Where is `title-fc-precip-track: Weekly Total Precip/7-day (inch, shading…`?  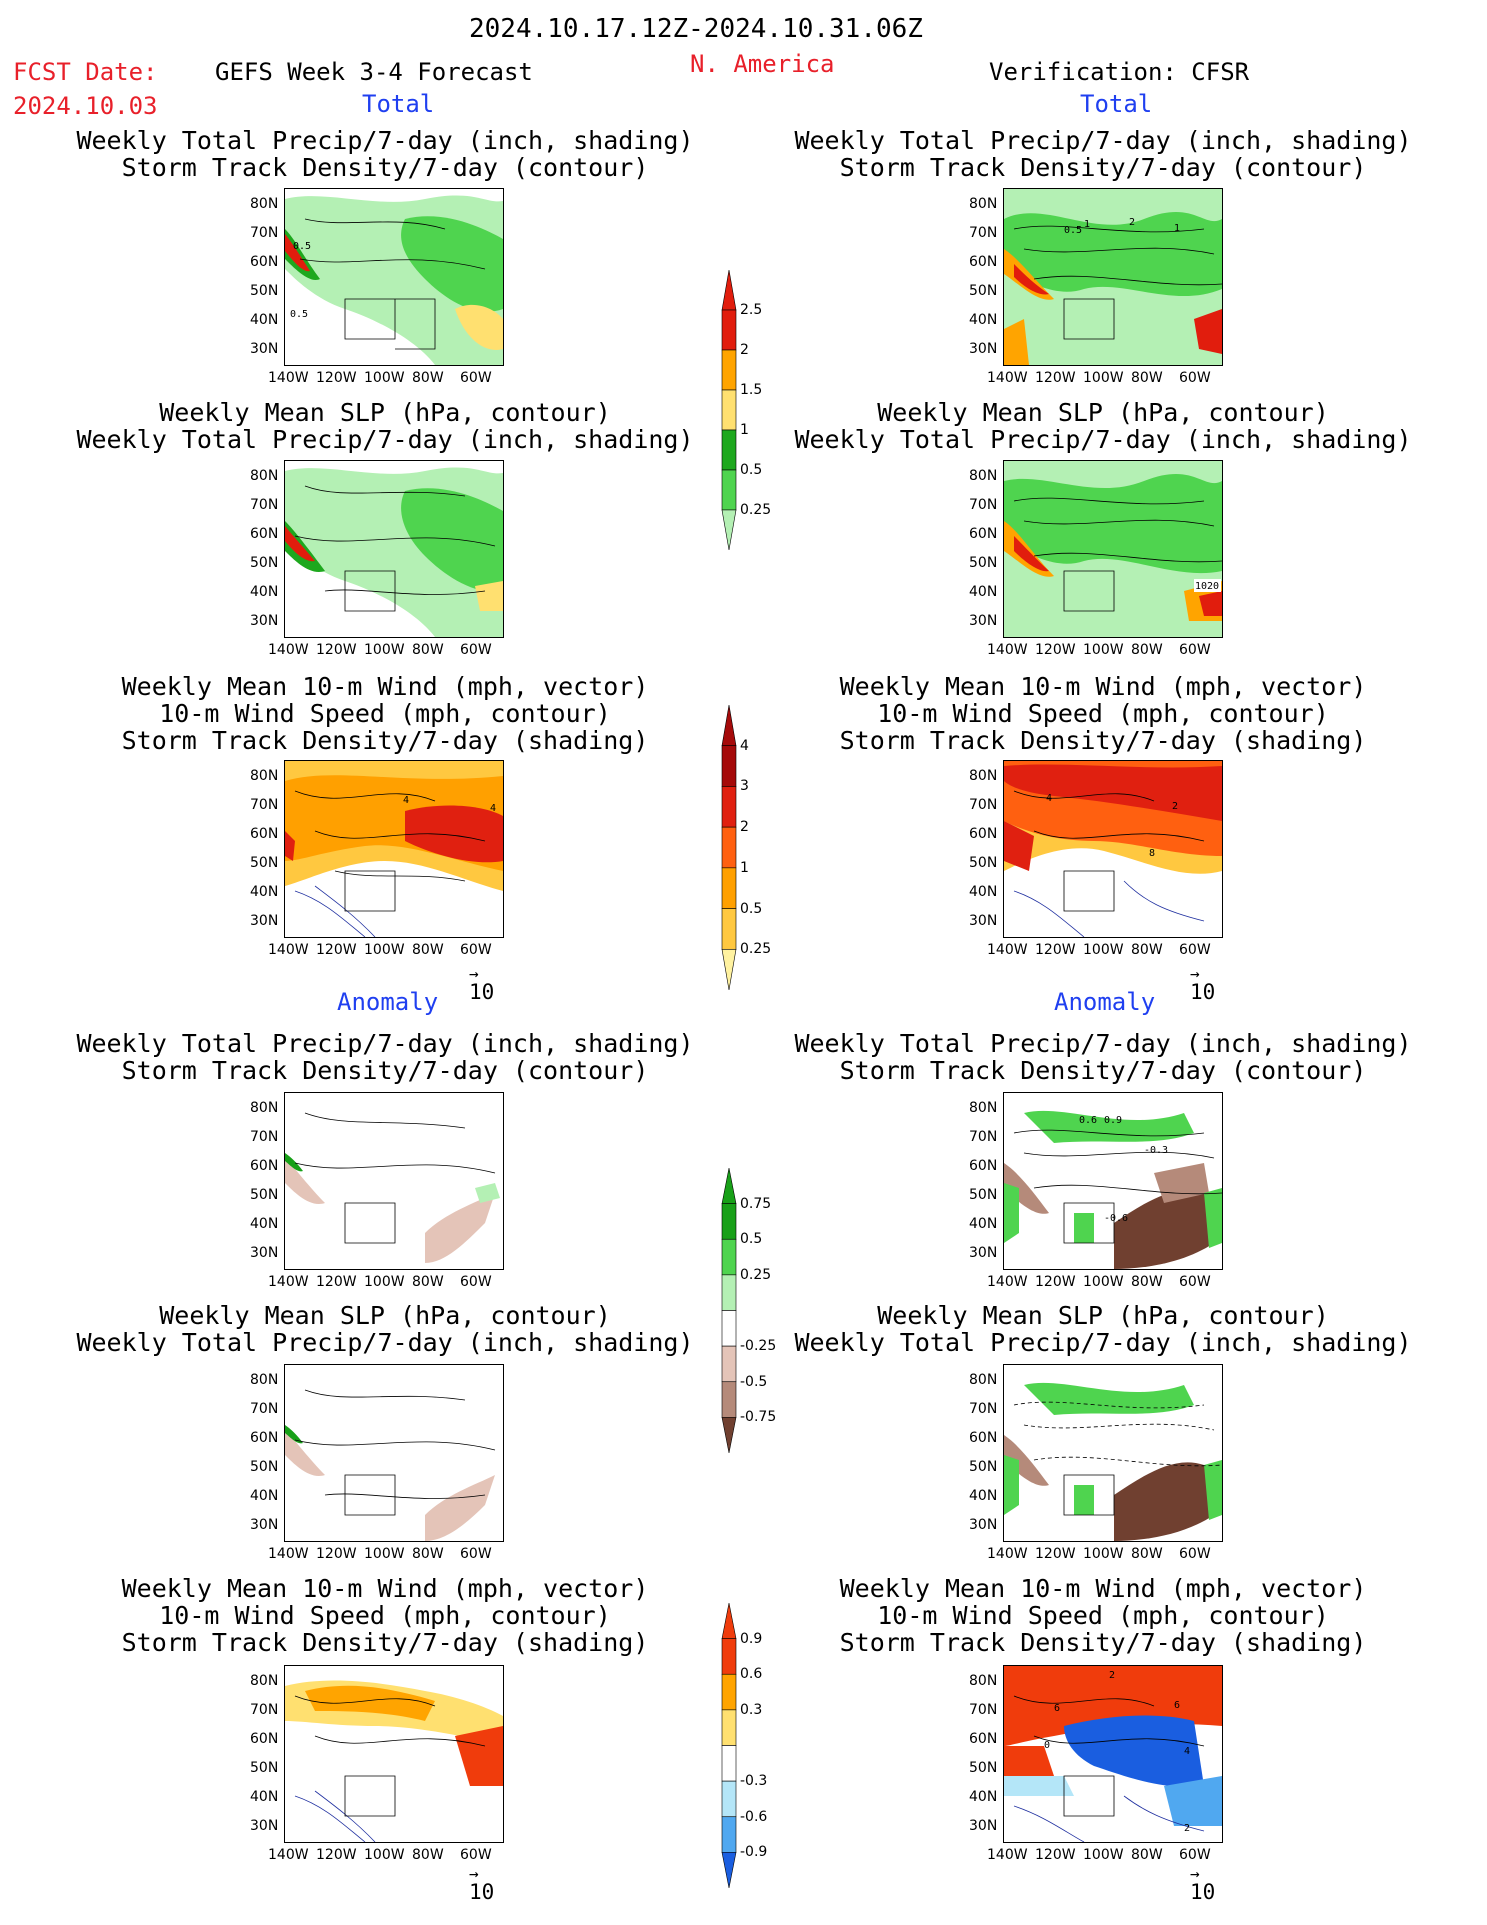 title-fc-precip-track: Weekly Total Precip/7-day (inch, shading… is located at coordinates (385, 154).